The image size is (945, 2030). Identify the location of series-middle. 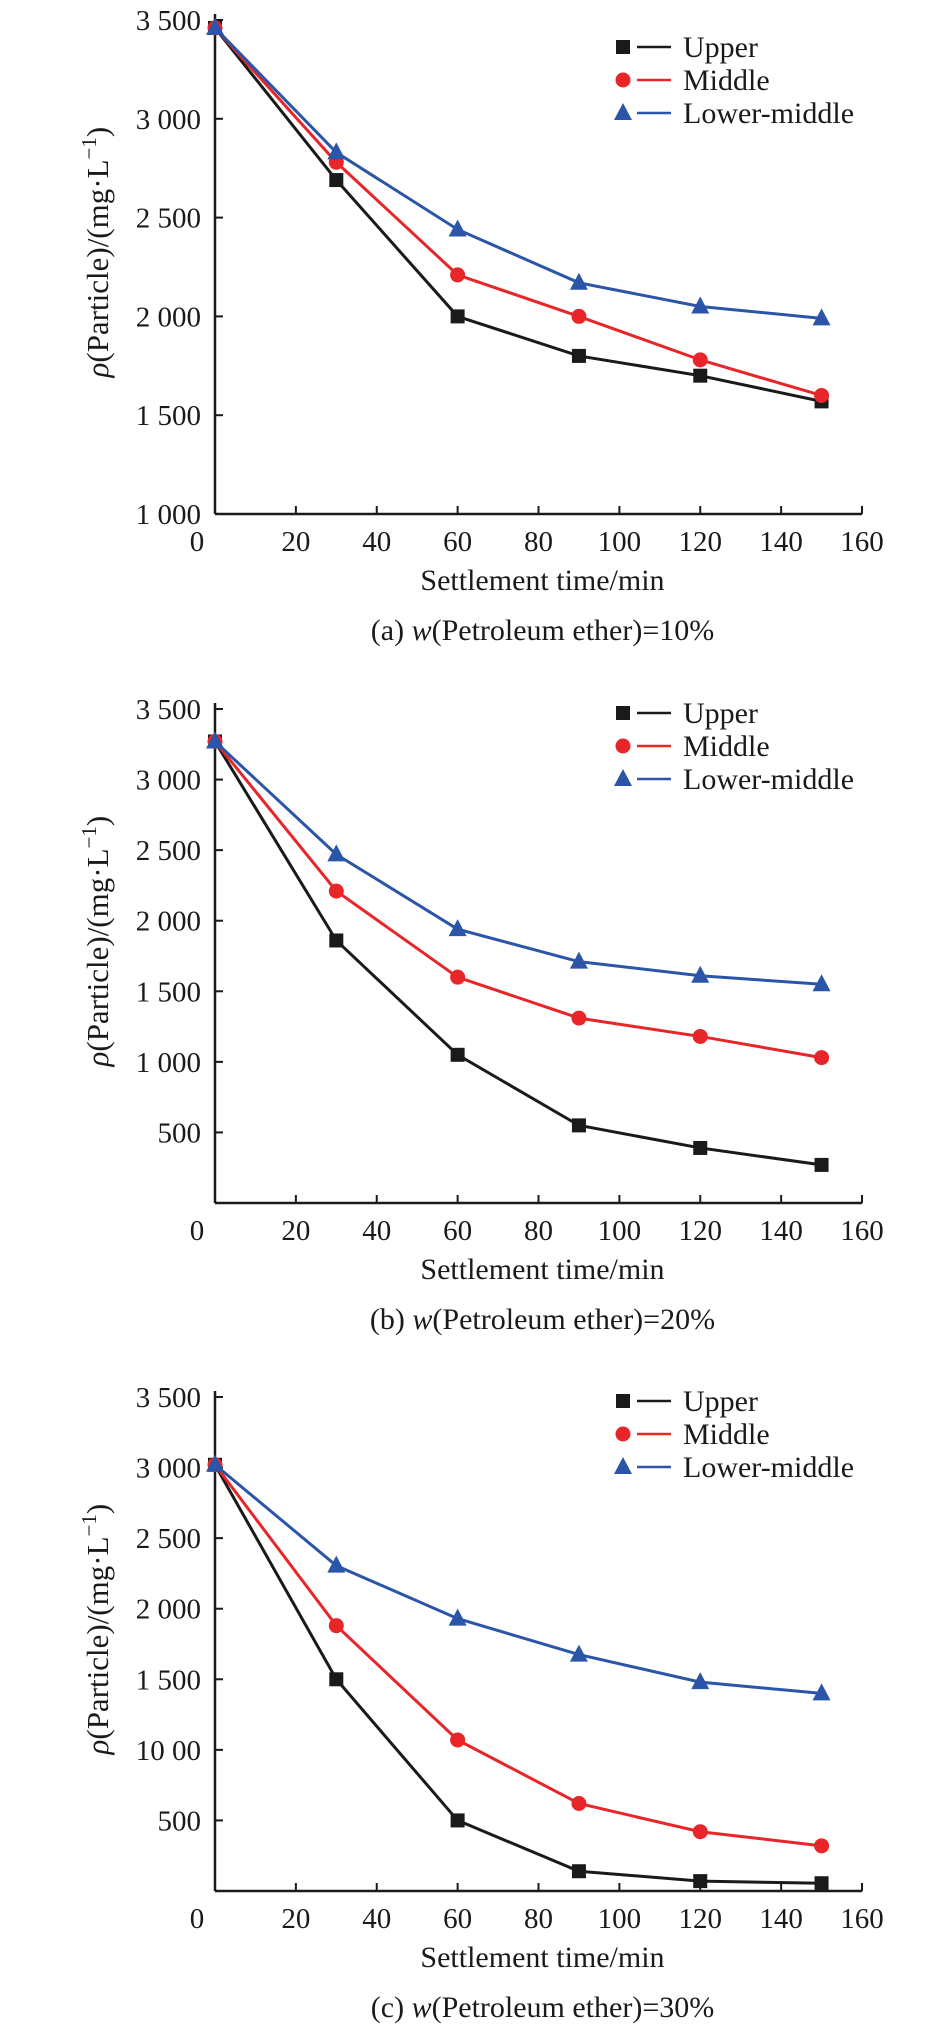
(518, 1655).